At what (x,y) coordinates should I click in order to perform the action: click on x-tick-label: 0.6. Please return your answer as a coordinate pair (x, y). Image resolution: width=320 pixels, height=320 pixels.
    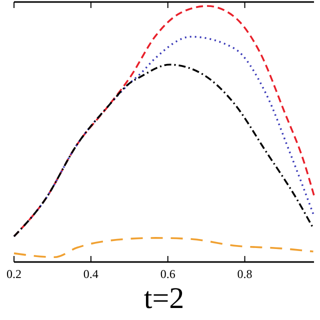
    Looking at the image, I should click on (168, 274).